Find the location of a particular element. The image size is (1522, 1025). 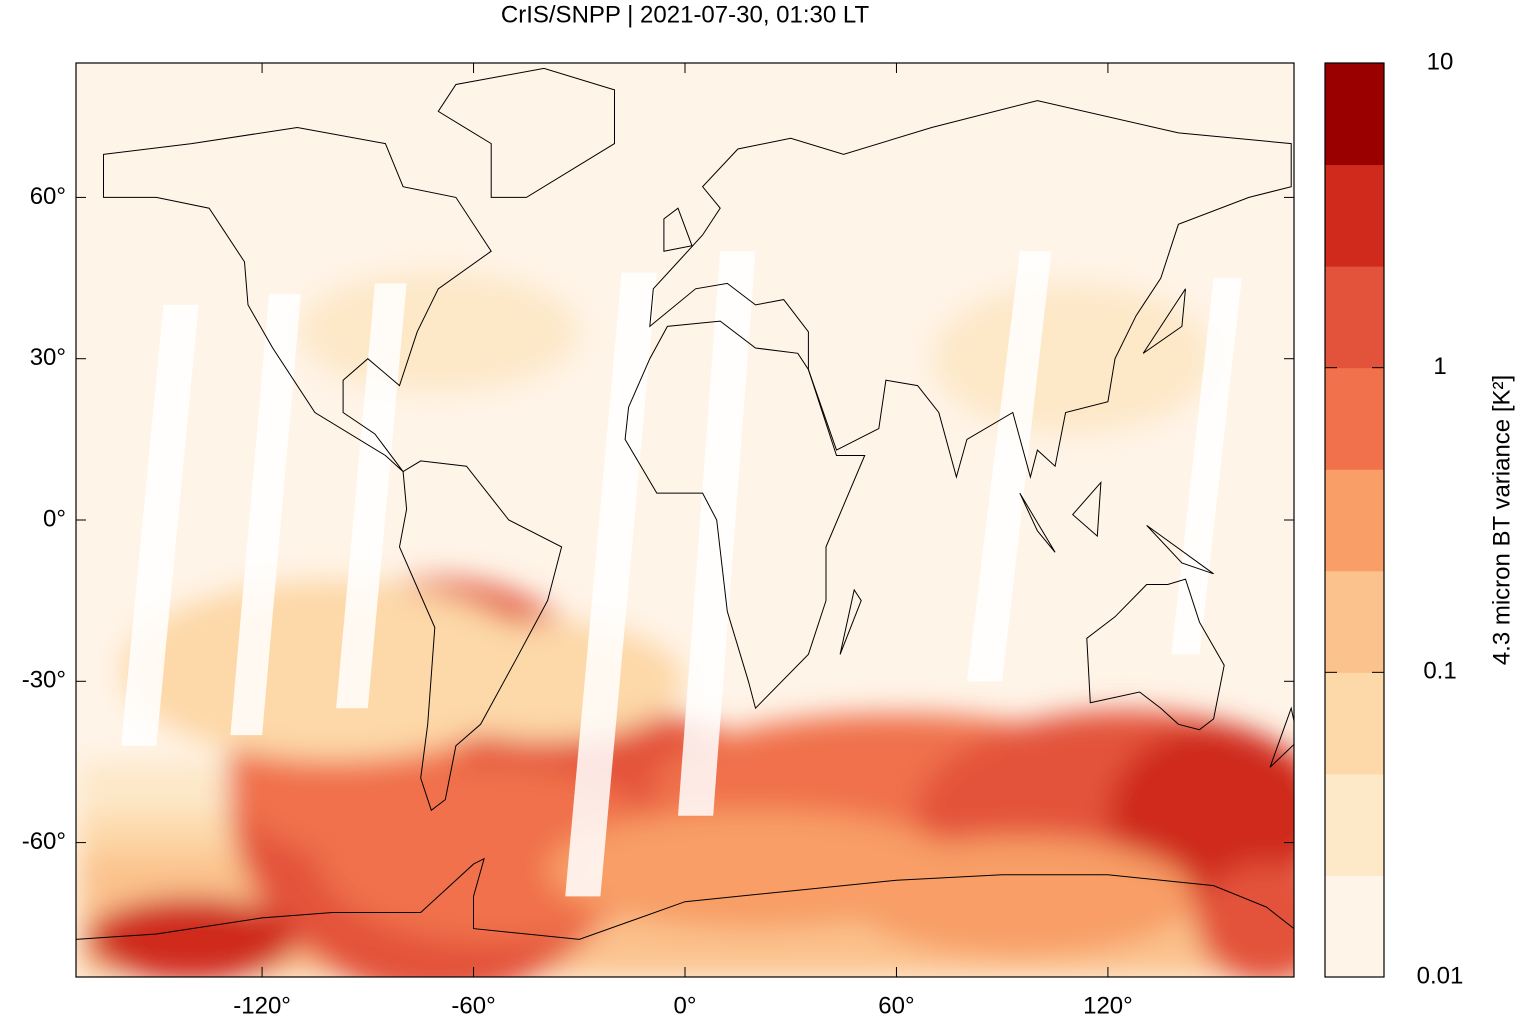

colorbar-tick-label: 0.01 is located at coordinates (1440, 975).